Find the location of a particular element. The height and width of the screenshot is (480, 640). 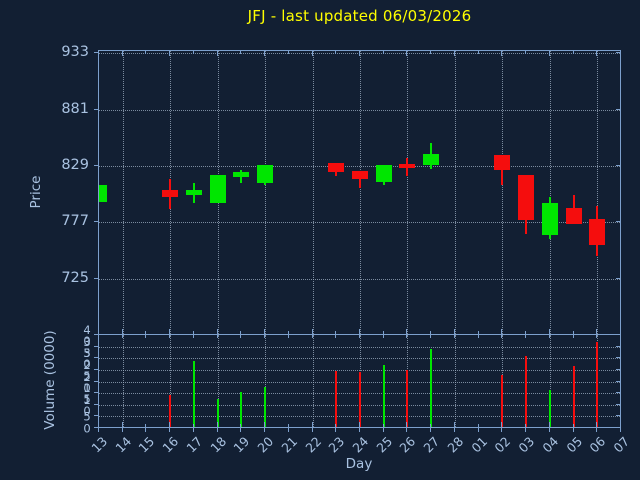

day-tick-label: 06 is located at coordinates (597, 444).